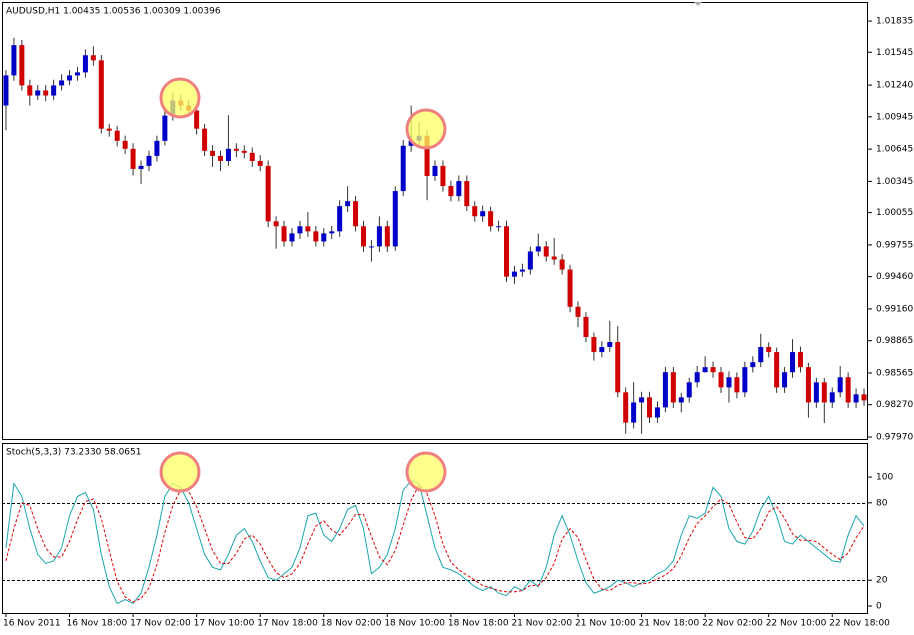 This screenshot has width=914, height=635. I want to click on x-tick-label: 21 Nov 18:00, so click(669, 624).